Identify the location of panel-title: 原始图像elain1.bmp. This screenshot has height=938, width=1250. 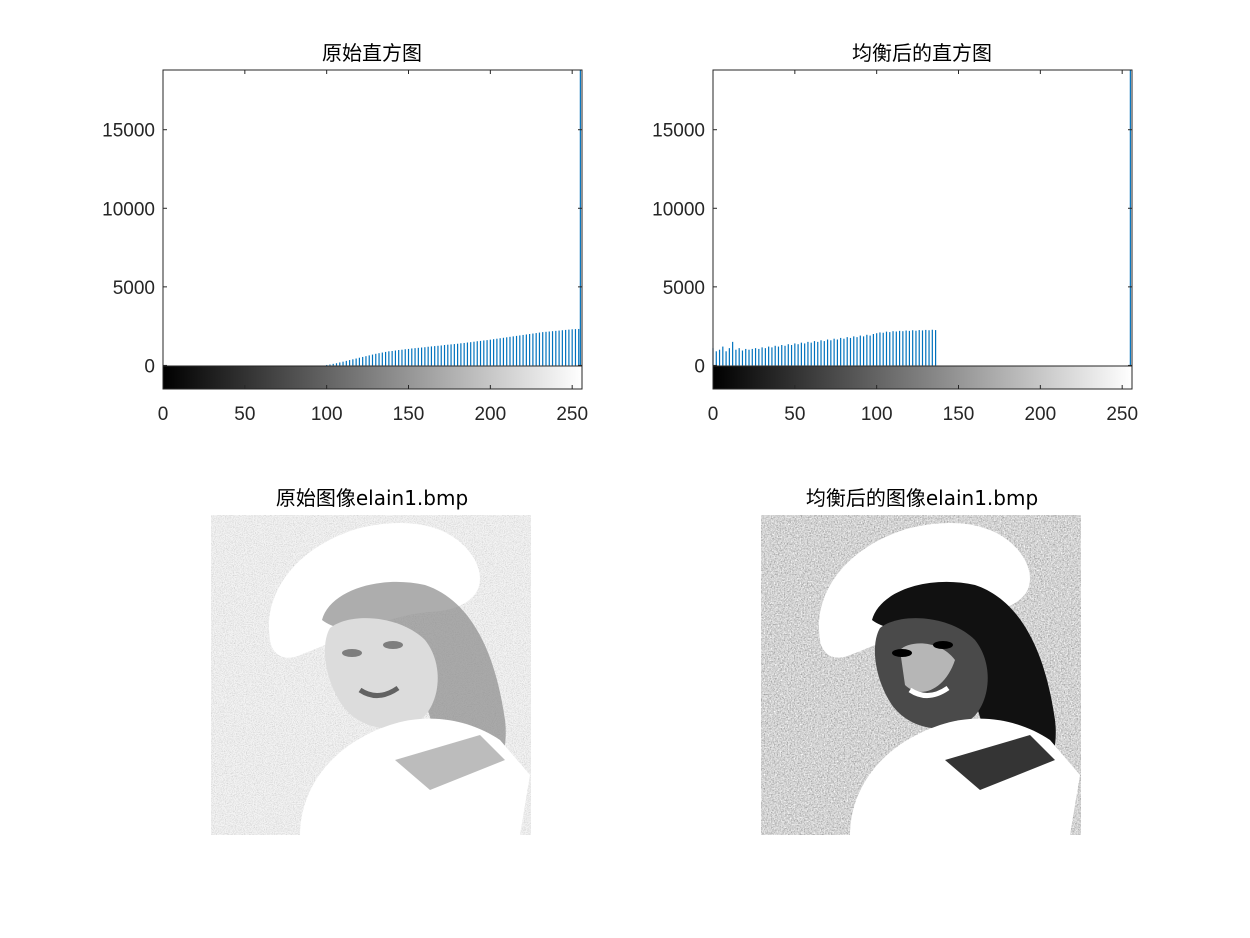
(372, 498).